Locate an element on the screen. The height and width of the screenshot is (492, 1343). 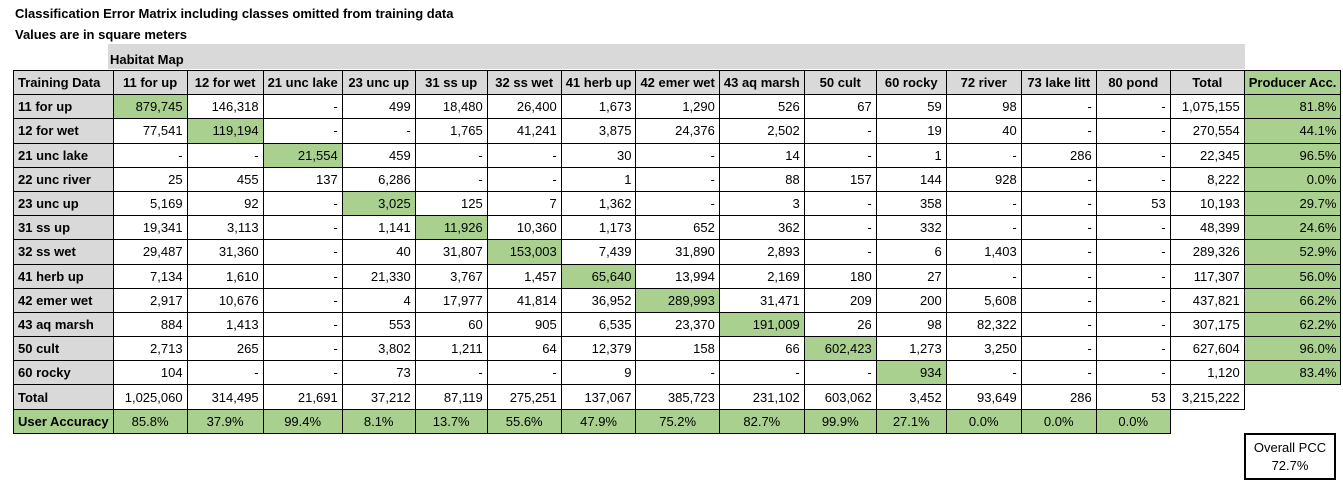
user-accuracy-cell: 99.4% is located at coordinates (302, 421).